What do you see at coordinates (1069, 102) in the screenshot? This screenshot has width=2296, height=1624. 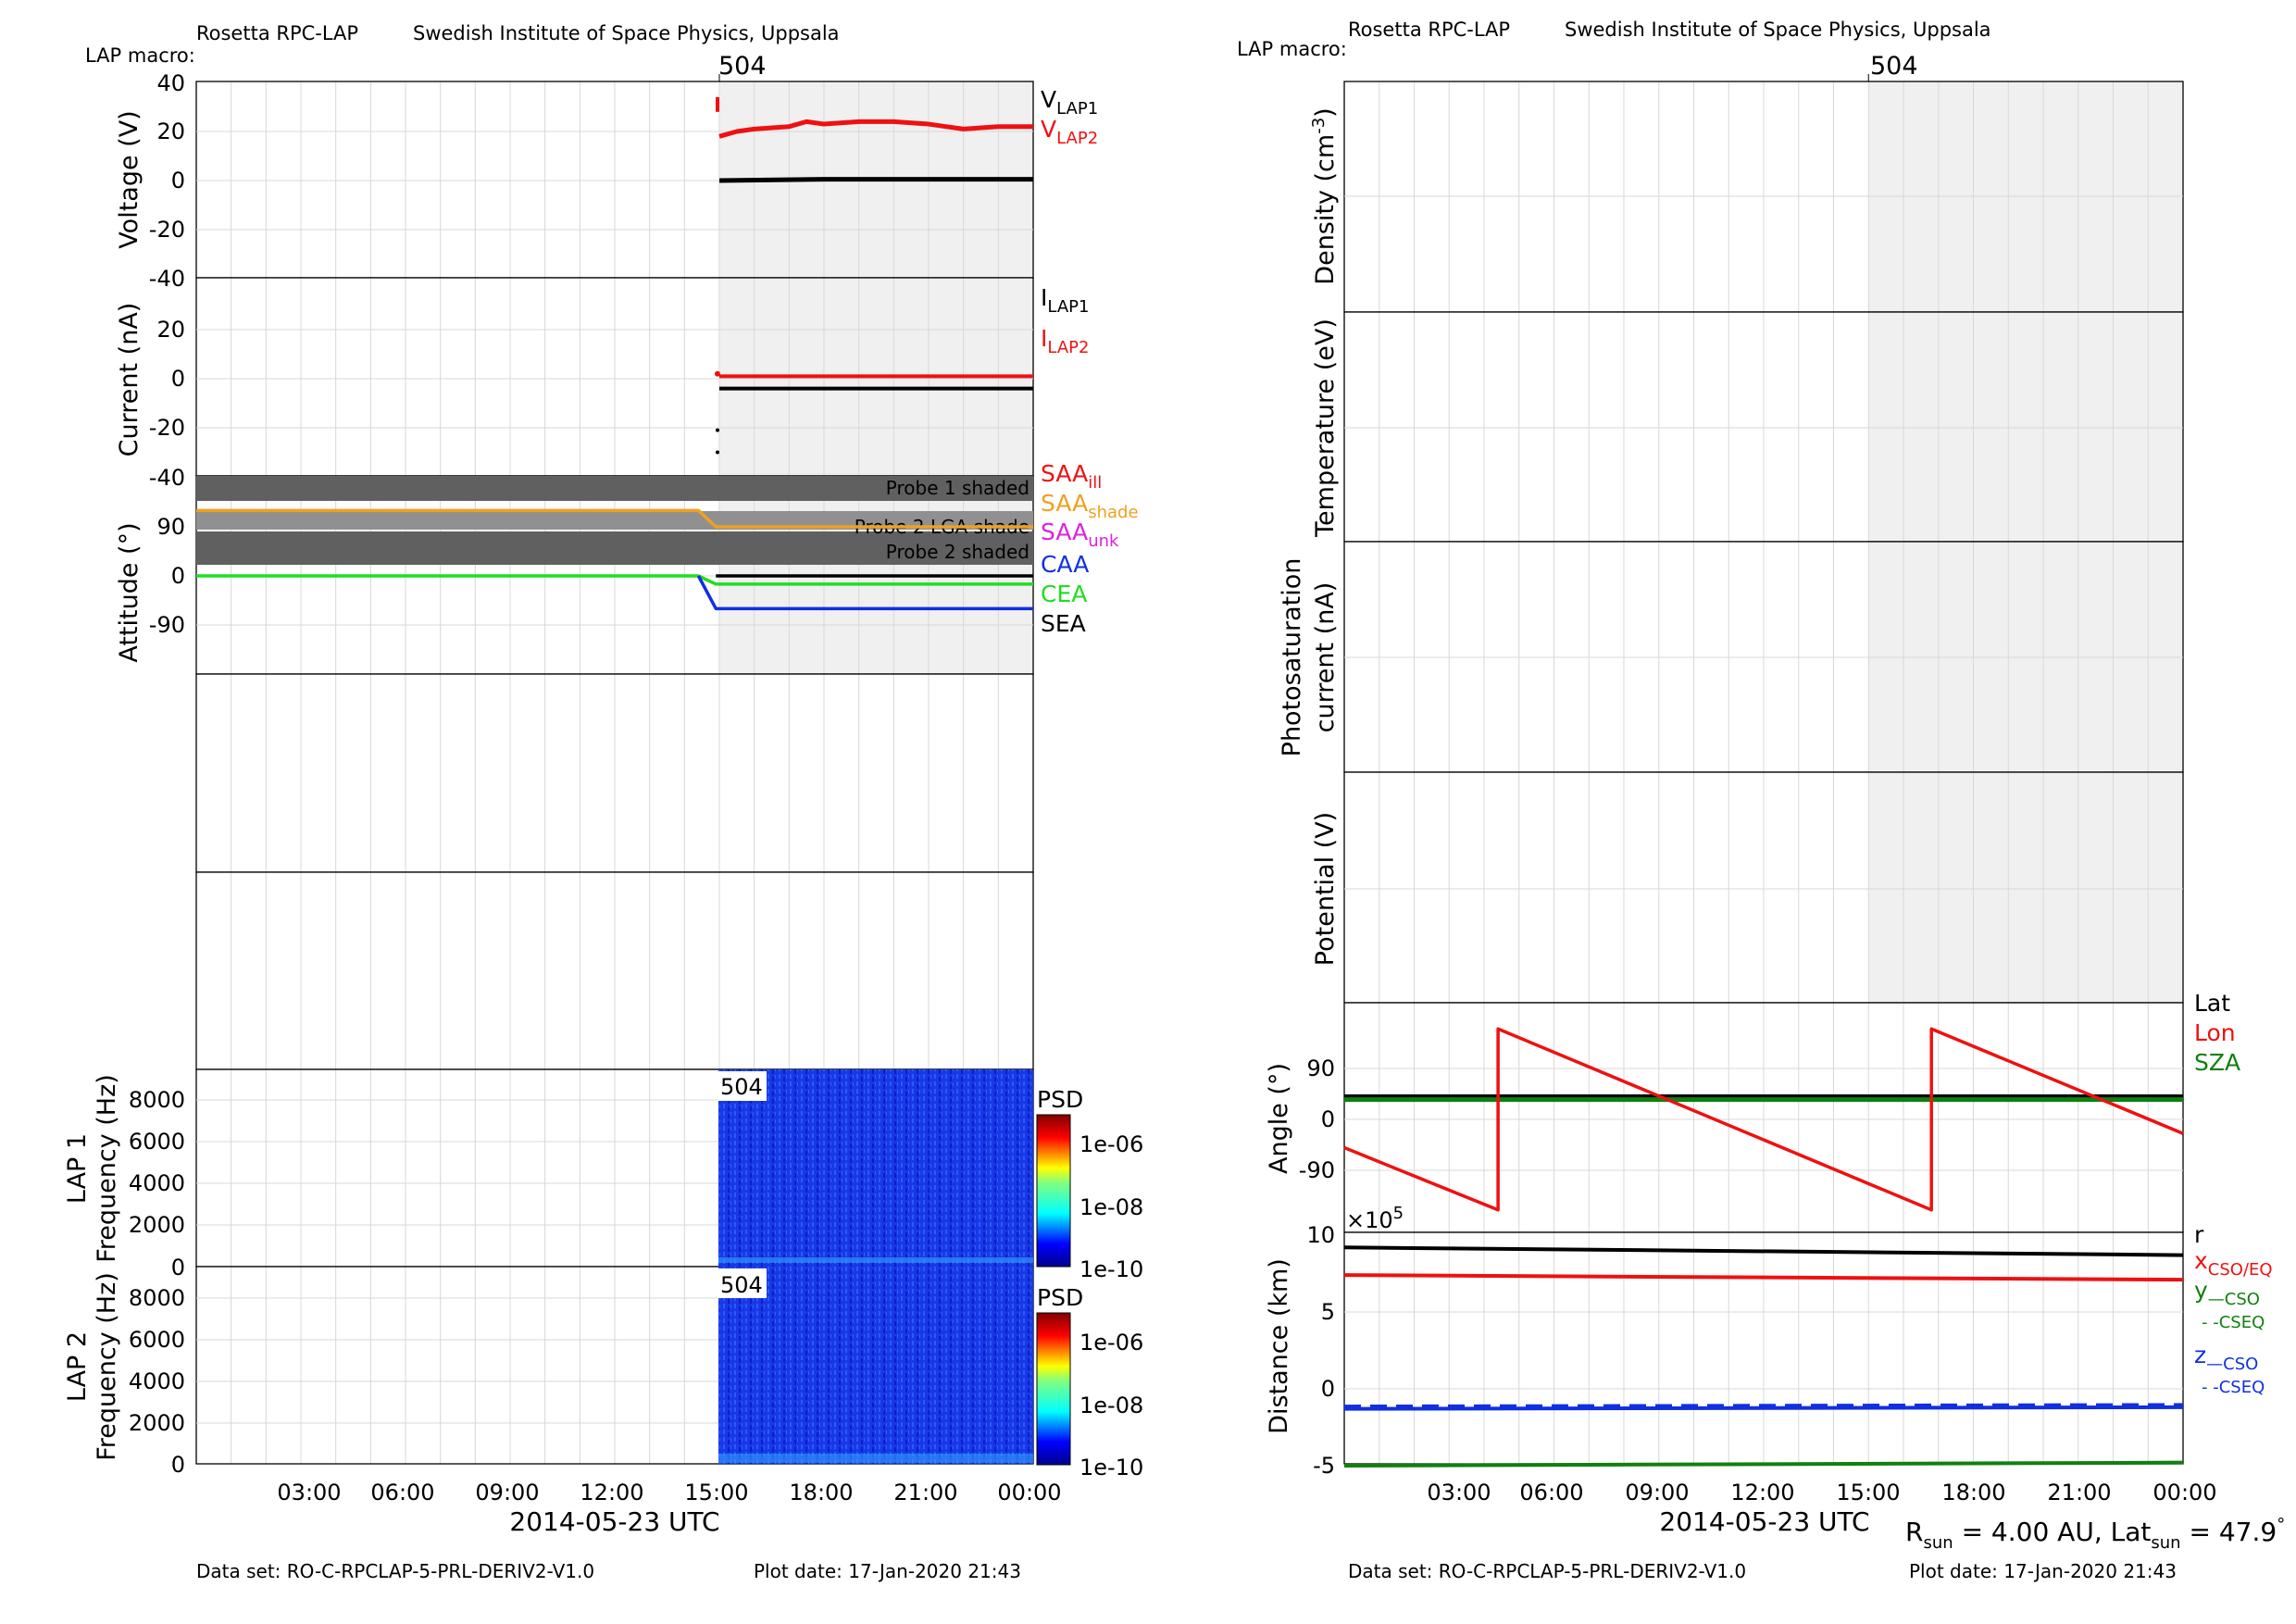 I see `legend-vlap1: VLAP1` at bounding box center [1069, 102].